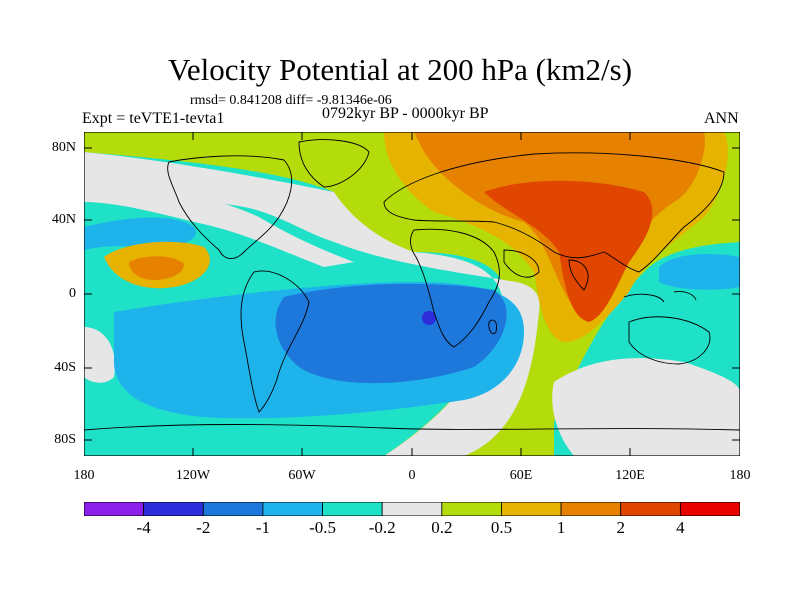 The height and width of the screenshot is (600, 800). I want to click on colorbar-label: -0.5, so click(322, 527).